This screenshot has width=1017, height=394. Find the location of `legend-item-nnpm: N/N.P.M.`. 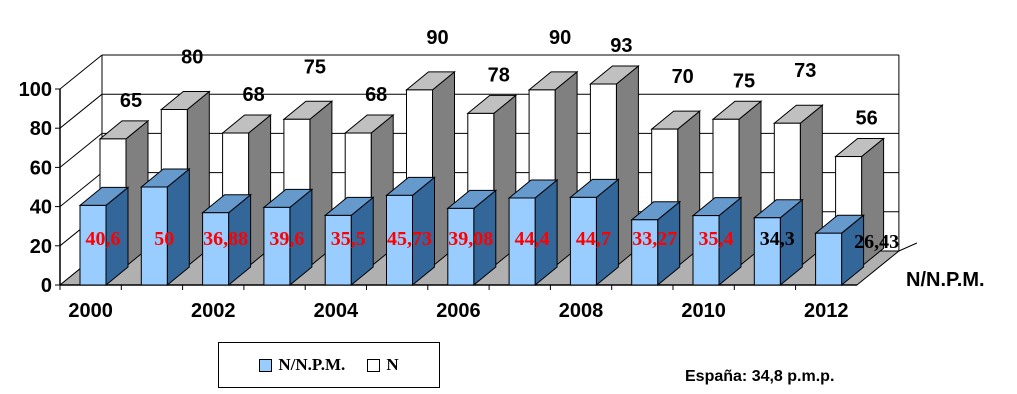

legend-item-nnpm: N/N.P.M. is located at coordinates (302, 365).